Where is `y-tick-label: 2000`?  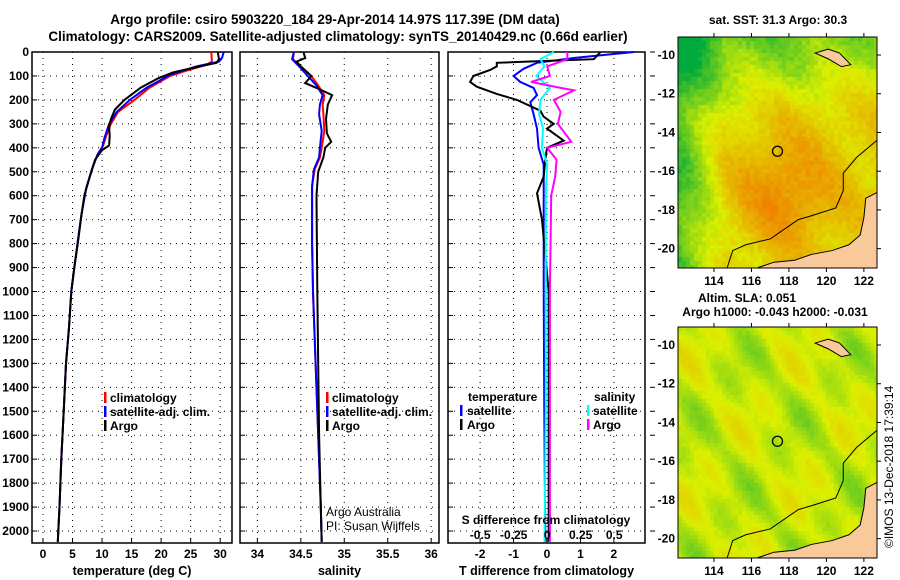
y-tick-label: 2000 is located at coordinates (15, 531).